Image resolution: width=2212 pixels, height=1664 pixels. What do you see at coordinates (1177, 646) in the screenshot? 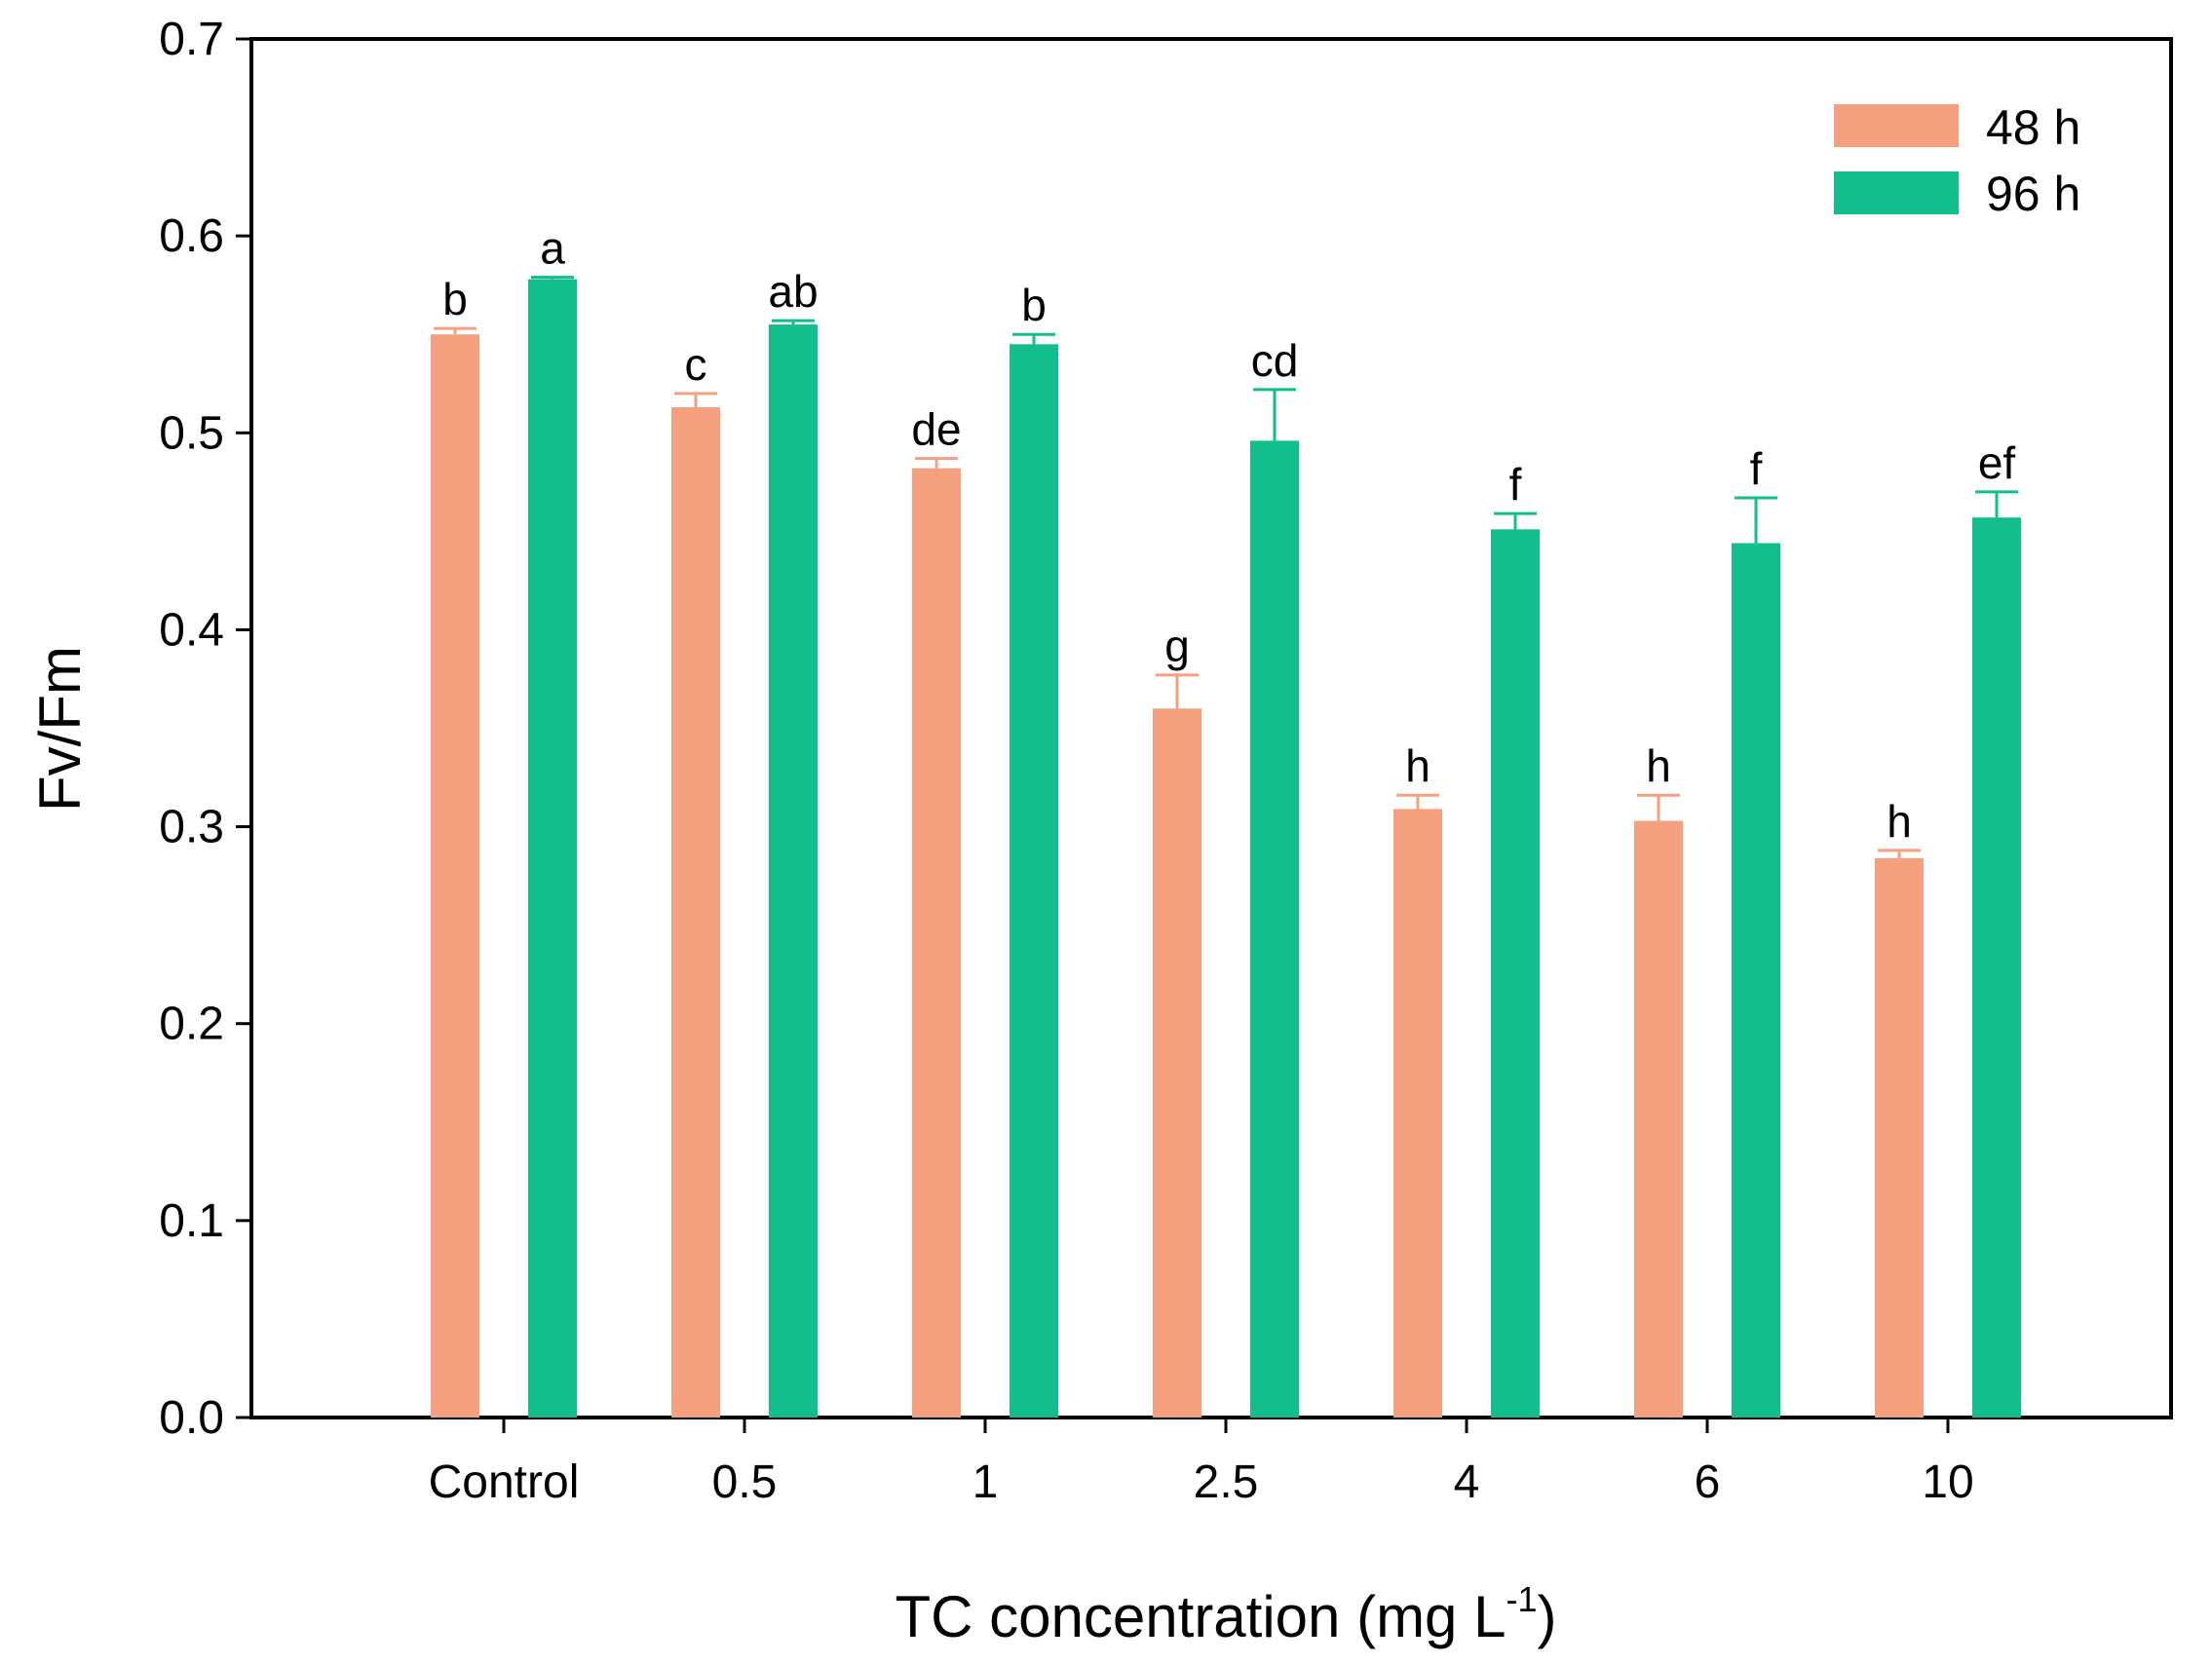
I see `significance-letter: g` at bounding box center [1177, 646].